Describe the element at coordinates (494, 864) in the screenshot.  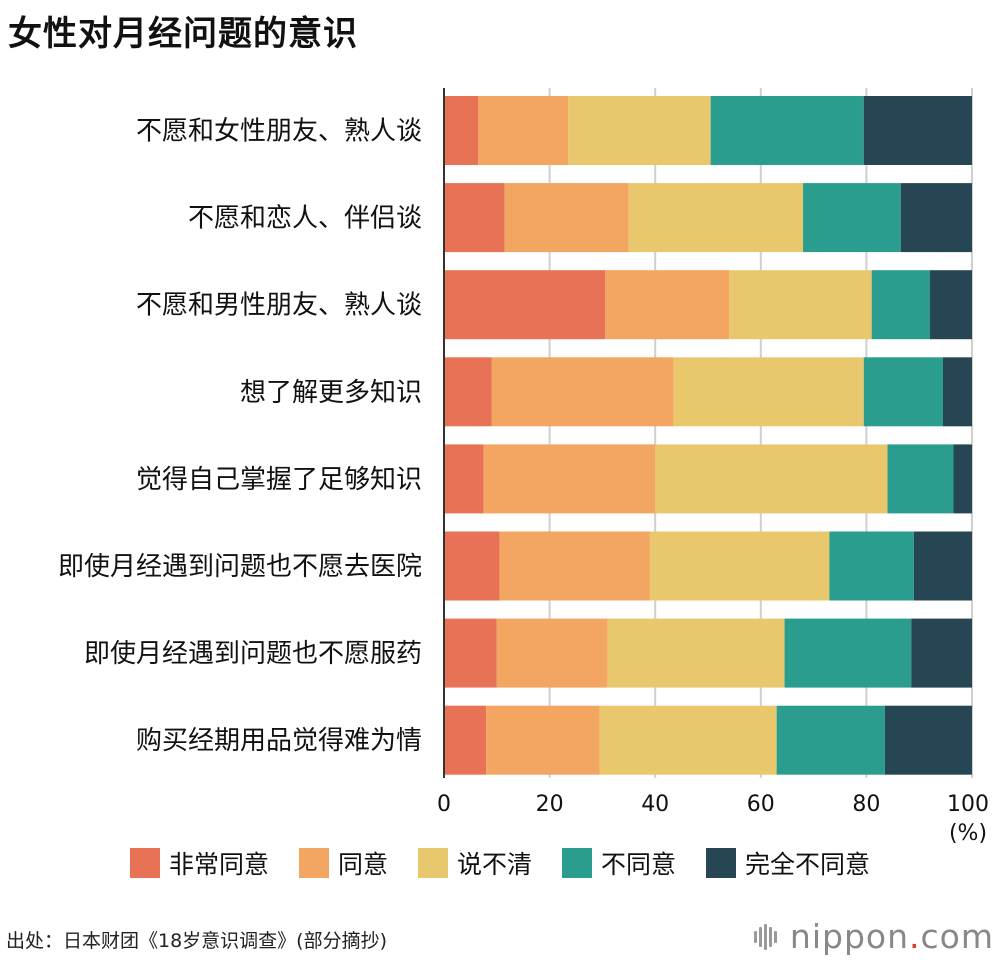
I see `legend-label: 说不清` at that location.